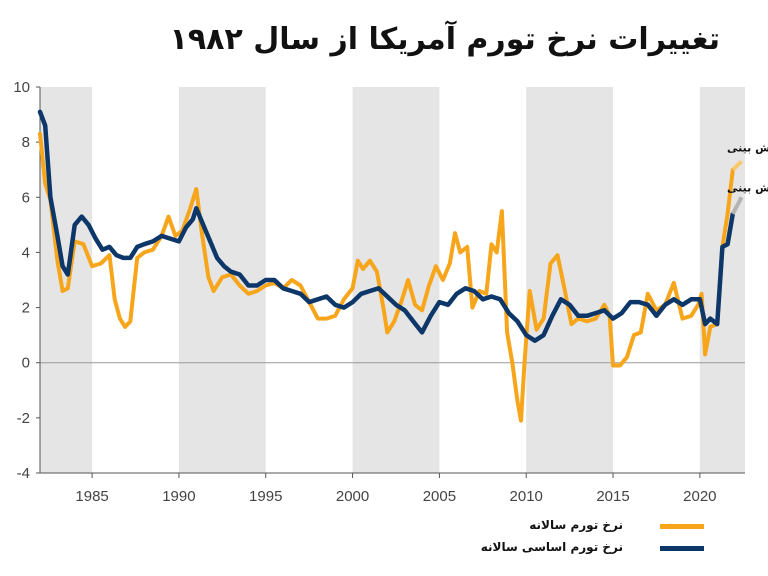 The width and height of the screenshot is (768, 576). I want to click on y-tick-label: 6, so click(26, 197).